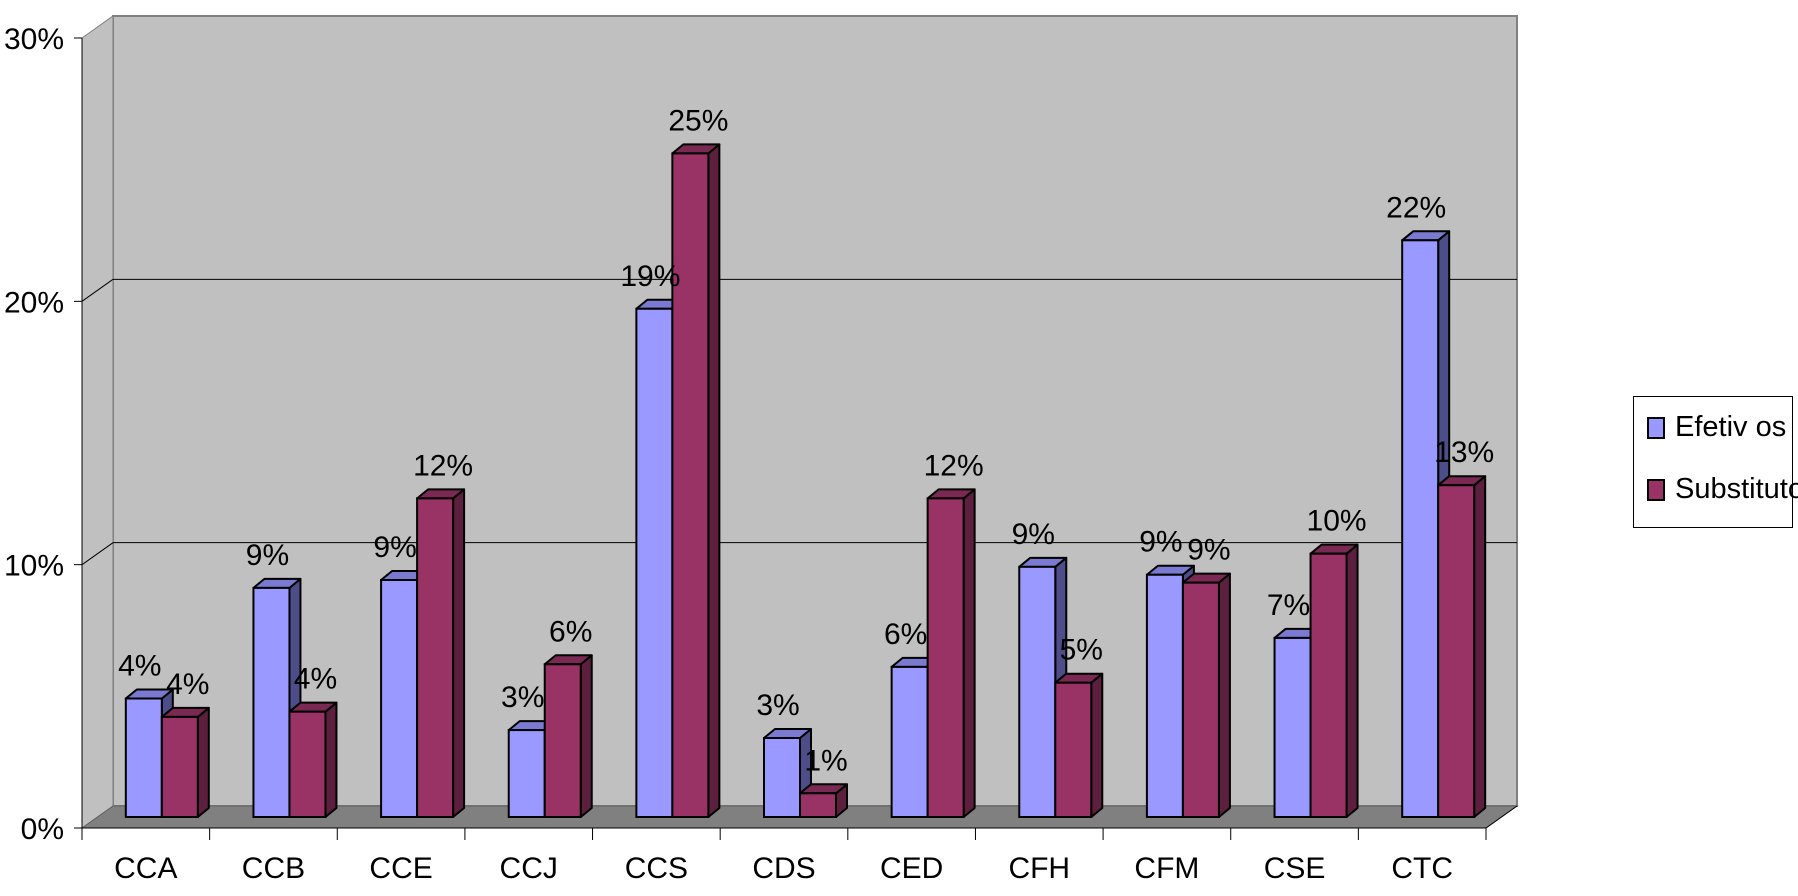  What do you see at coordinates (1715, 462) in the screenshot?
I see `legend: Efetiv os Substitutos` at bounding box center [1715, 462].